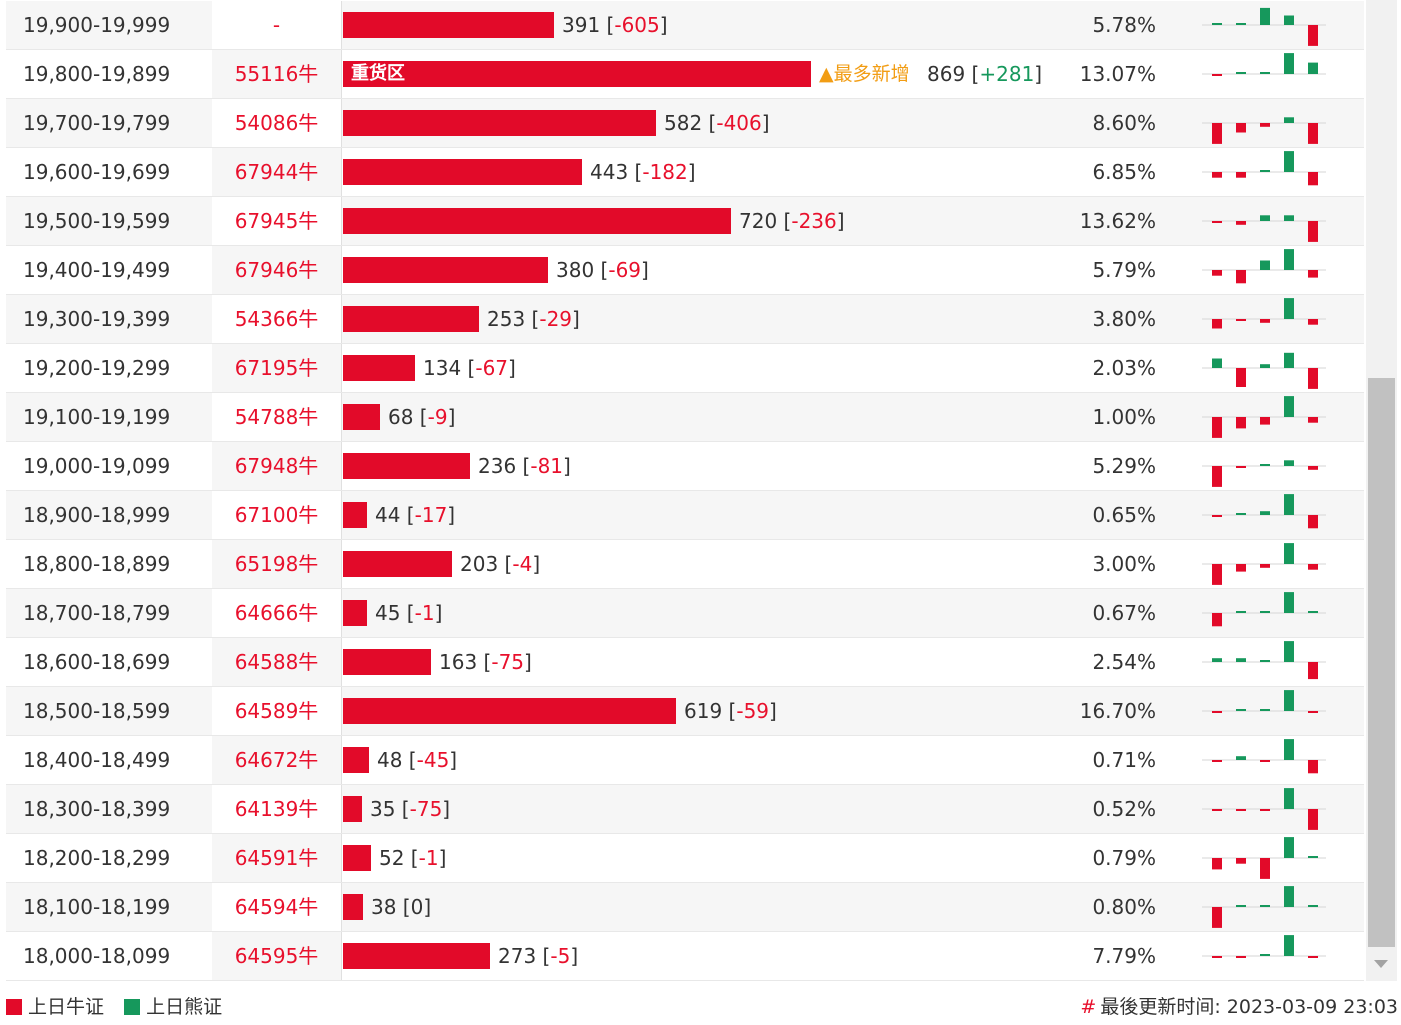 This screenshot has width=1401, height=1025. I want to click on table-row: 18,200-18,299 64591牛 52 [-1] 0.79%, so click(685, 858).